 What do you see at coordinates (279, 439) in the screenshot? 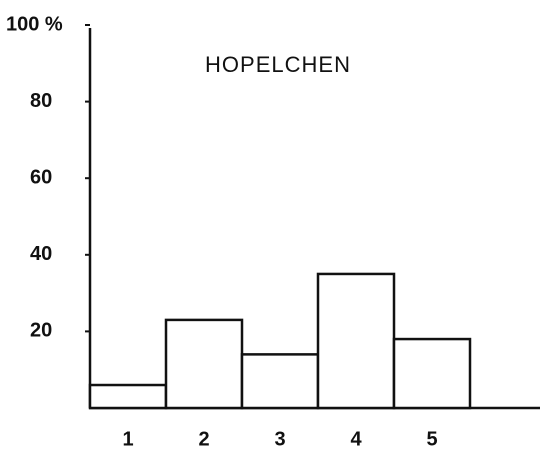
I see `x-tick-label: 3` at bounding box center [279, 439].